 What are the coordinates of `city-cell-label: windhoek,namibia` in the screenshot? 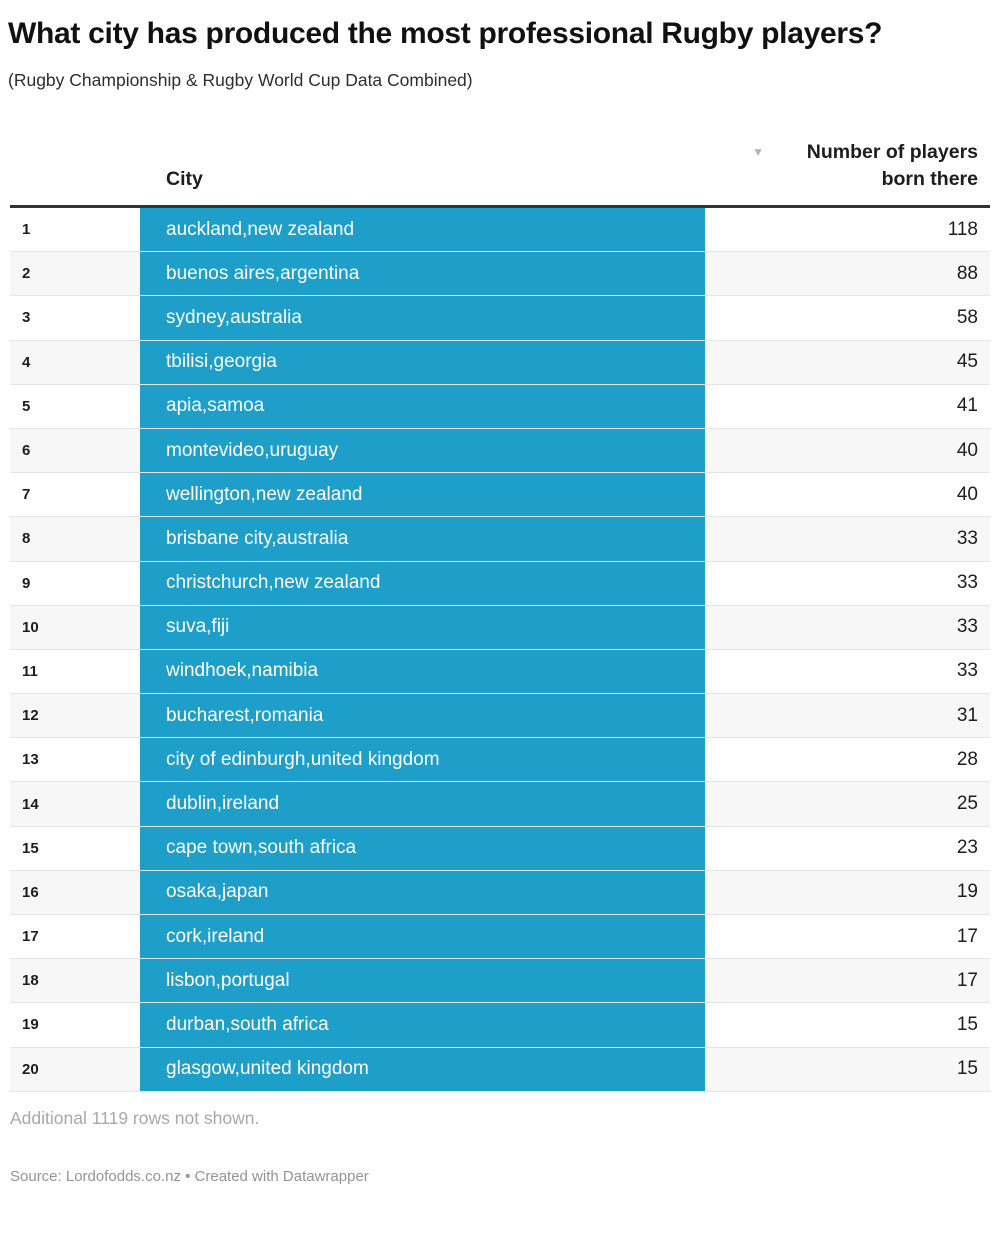 It's located at (242, 671).